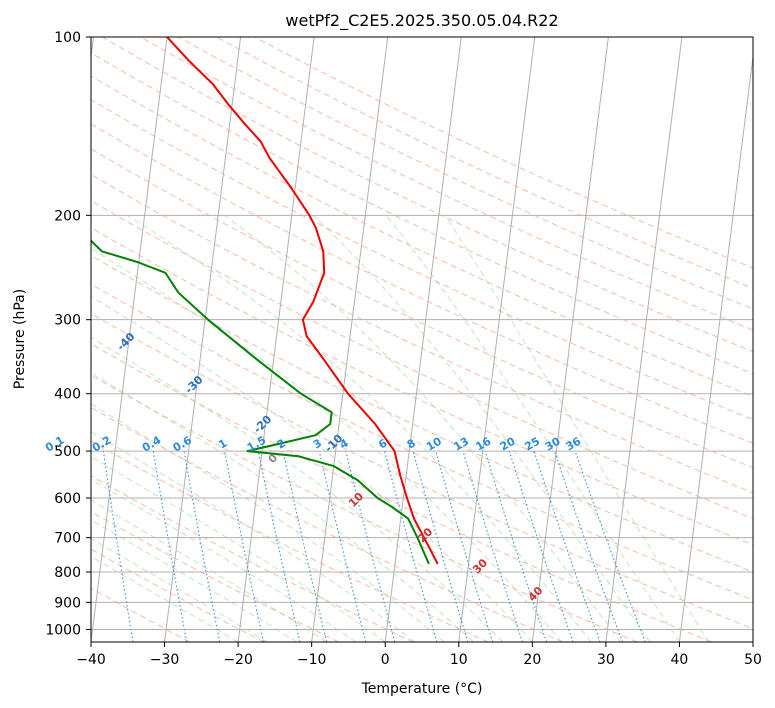 The image size is (775, 708). What do you see at coordinates (532, 660) in the screenshot?
I see `x-tick-label: 20` at bounding box center [532, 660].